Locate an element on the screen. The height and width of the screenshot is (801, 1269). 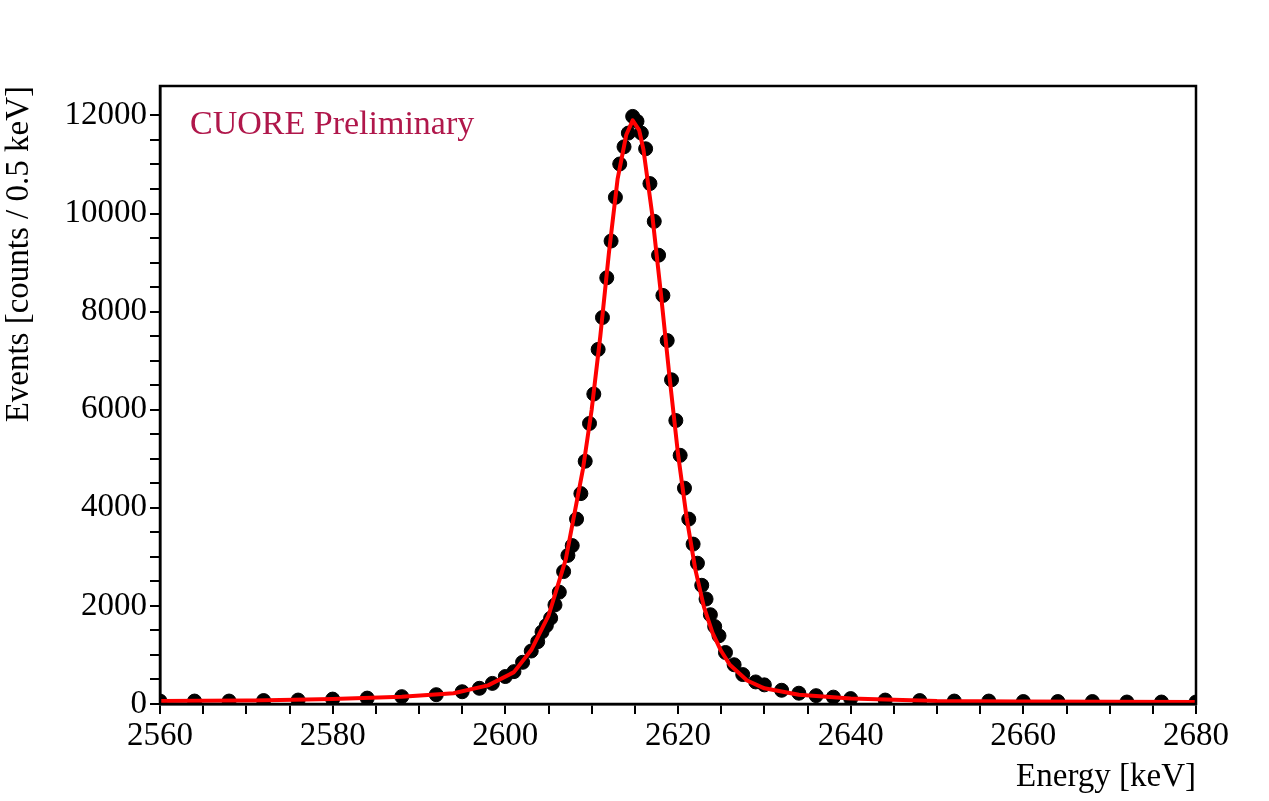
x-tick-label: 2640 is located at coordinates (850, 734).